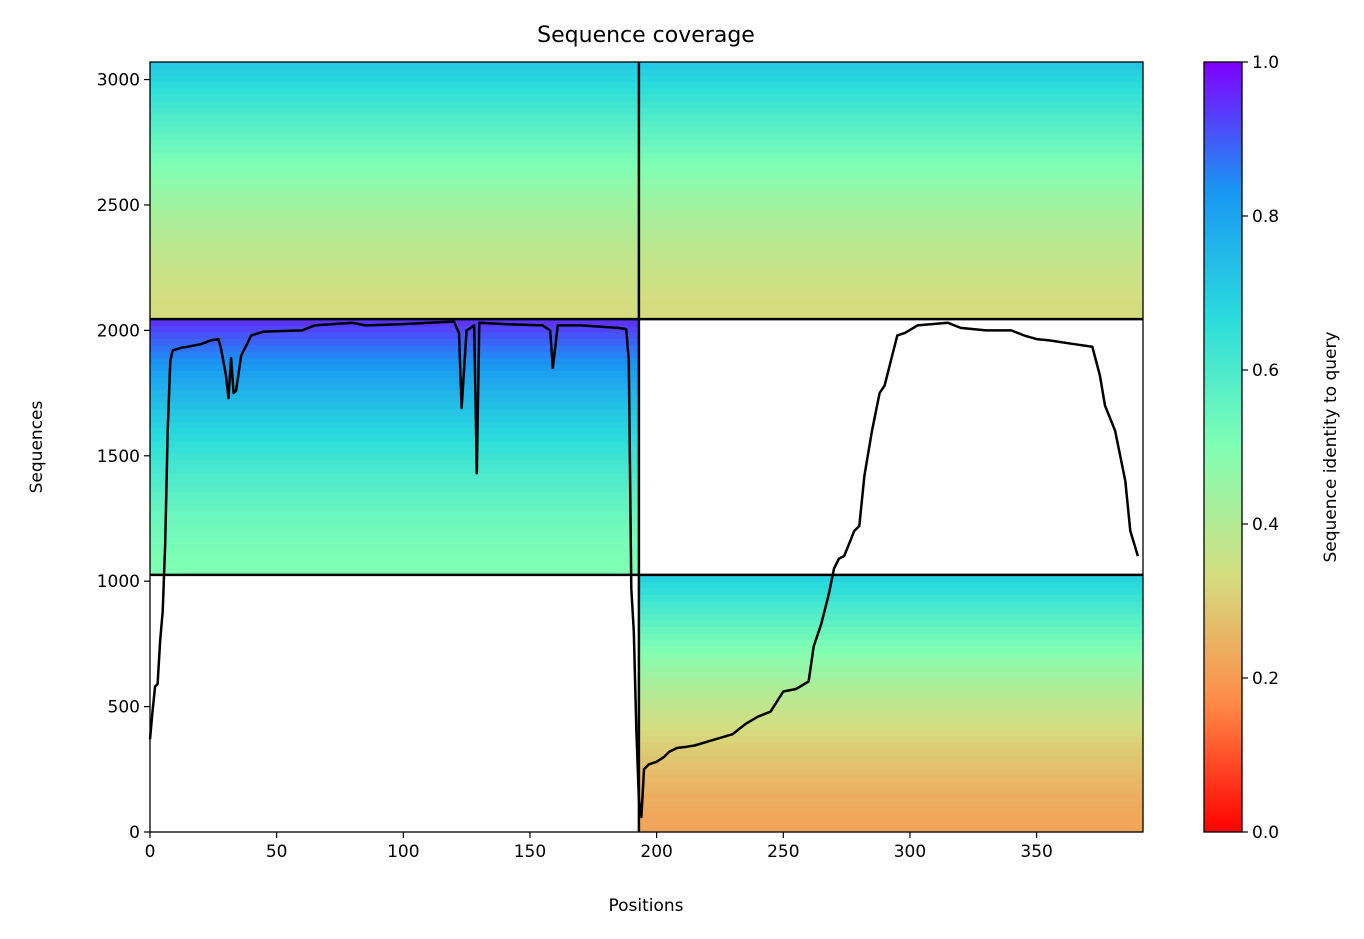 The image size is (1364, 939). I want to click on x-tick-label: 300, so click(910, 852).